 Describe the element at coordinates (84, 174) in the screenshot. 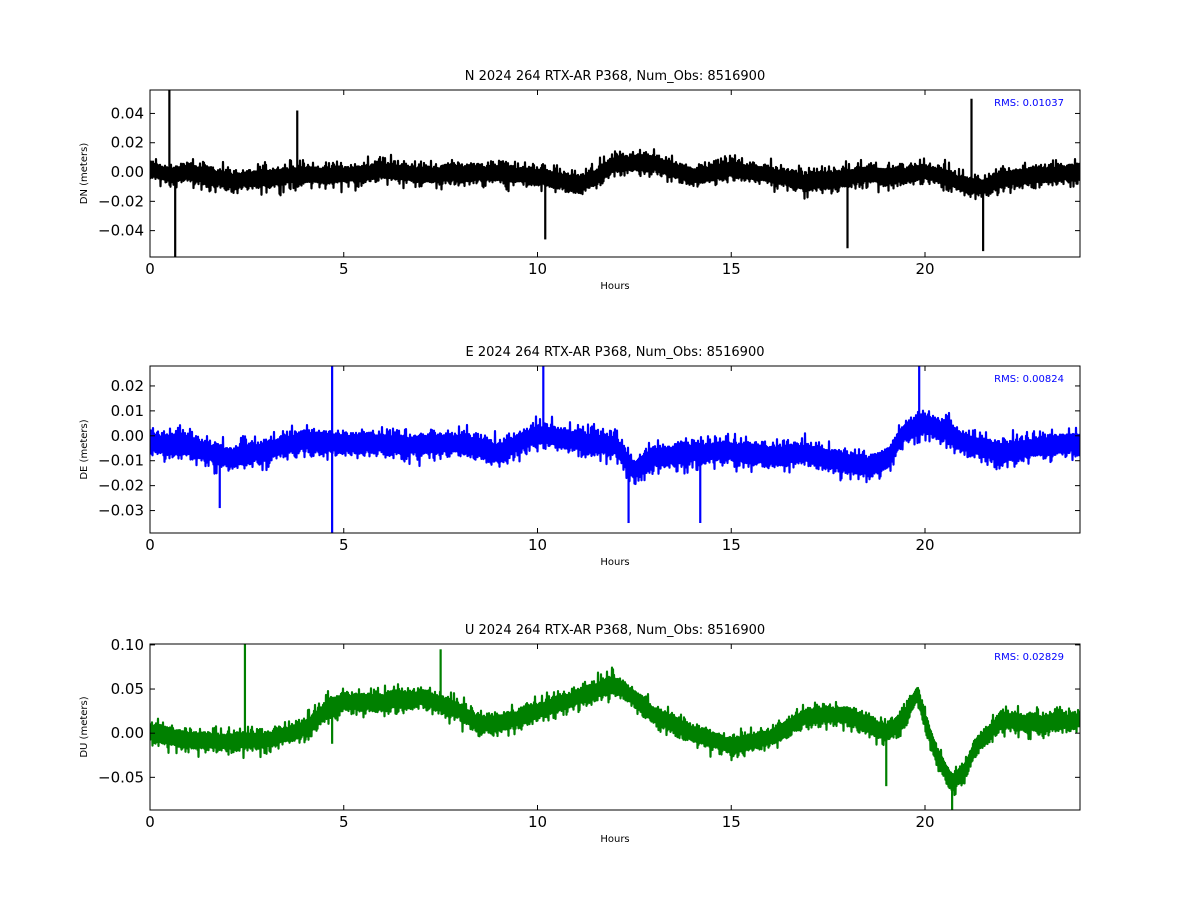

I see `y-axis-label-n: DN (meters)` at that location.